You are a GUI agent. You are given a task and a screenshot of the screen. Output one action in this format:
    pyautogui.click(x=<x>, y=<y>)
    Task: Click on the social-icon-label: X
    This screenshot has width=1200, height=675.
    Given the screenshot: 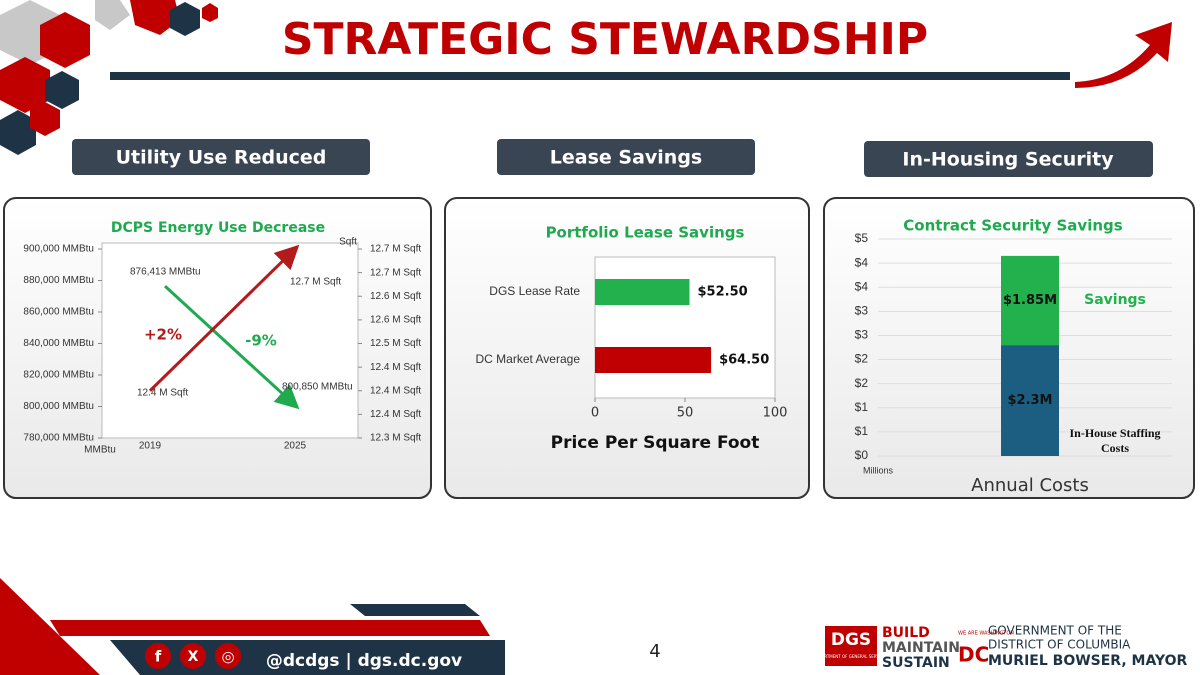 What is the action you would take?
    pyautogui.click(x=193, y=657)
    